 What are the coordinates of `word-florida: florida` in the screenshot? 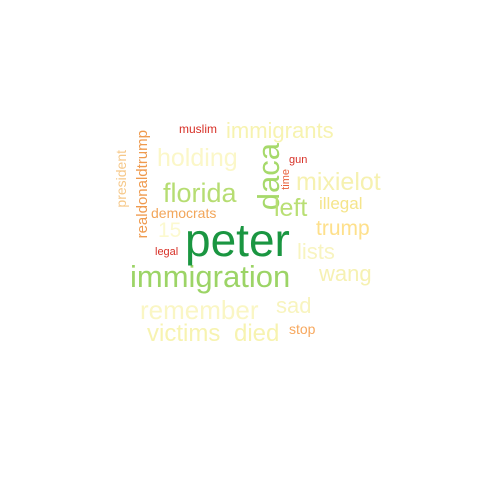 It's located at (200, 193).